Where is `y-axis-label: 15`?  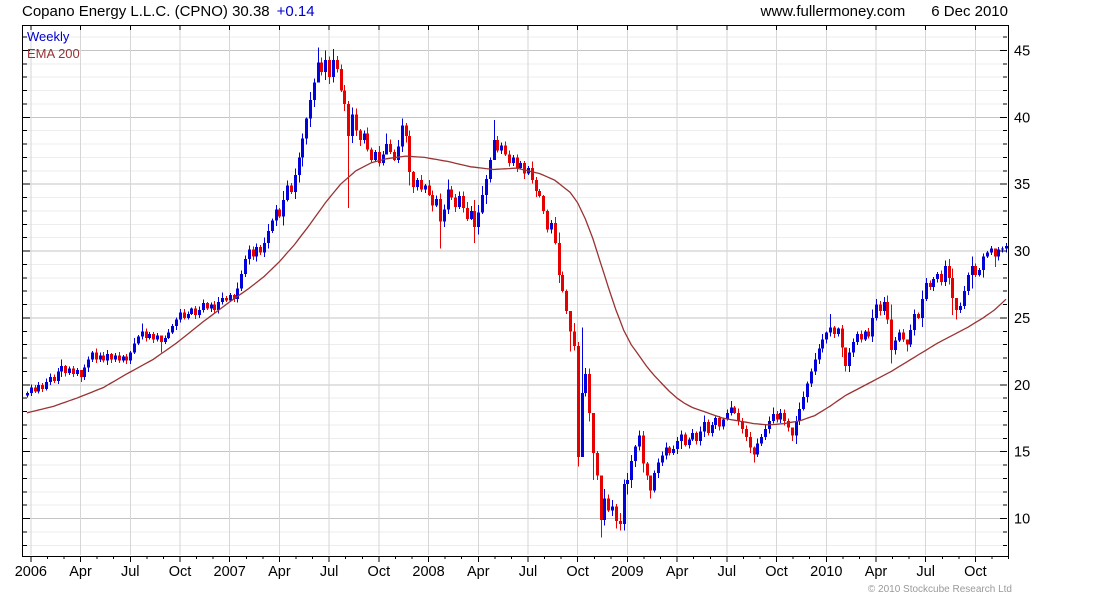 y-axis-label: 15 is located at coordinates (1022, 453).